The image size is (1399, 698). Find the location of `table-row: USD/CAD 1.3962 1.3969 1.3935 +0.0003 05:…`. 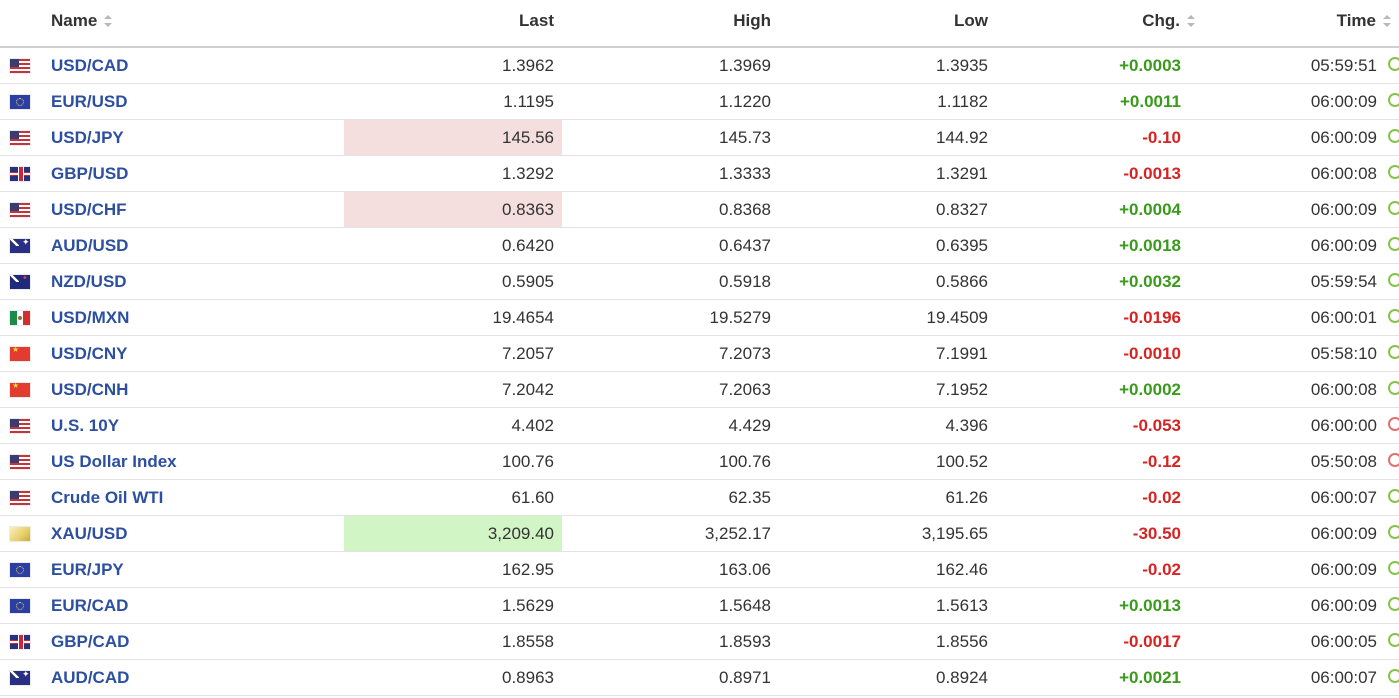

table-row: USD/CAD 1.3962 1.3969 1.3935 +0.0003 05:… is located at coordinates (699, 66).